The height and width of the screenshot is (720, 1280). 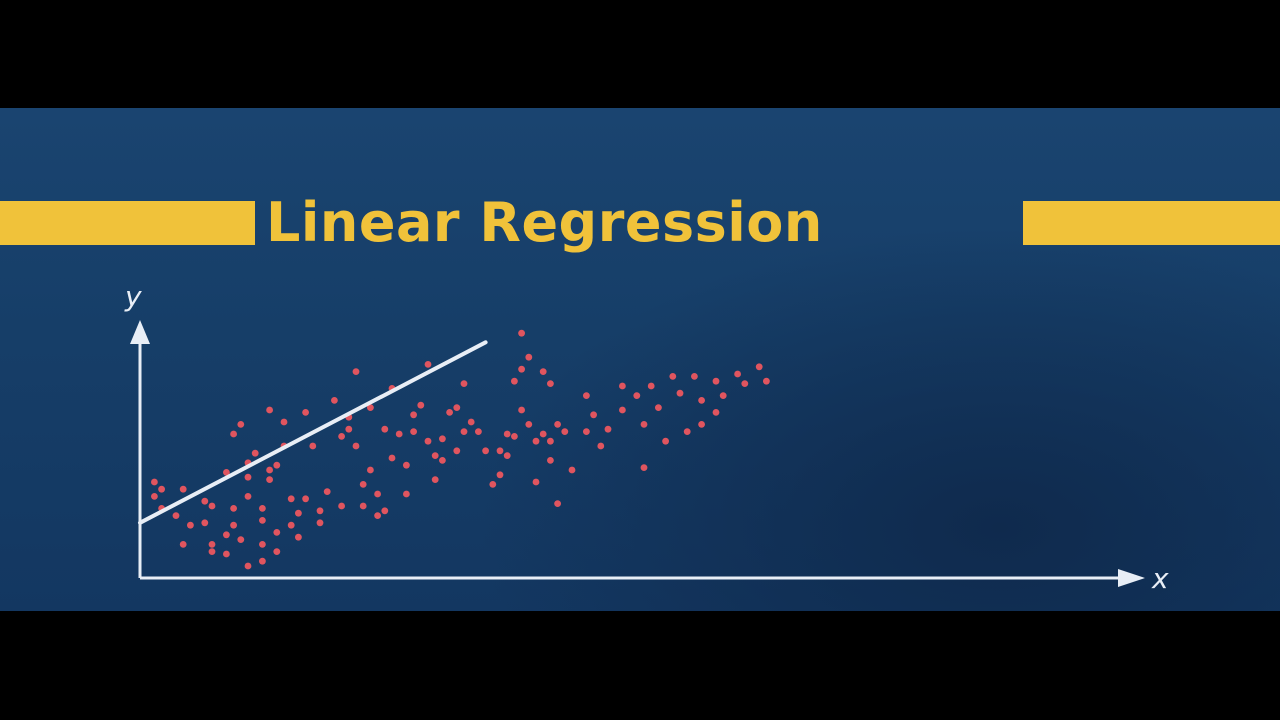 I want to click on regression-line, so click(x=313, y=432).